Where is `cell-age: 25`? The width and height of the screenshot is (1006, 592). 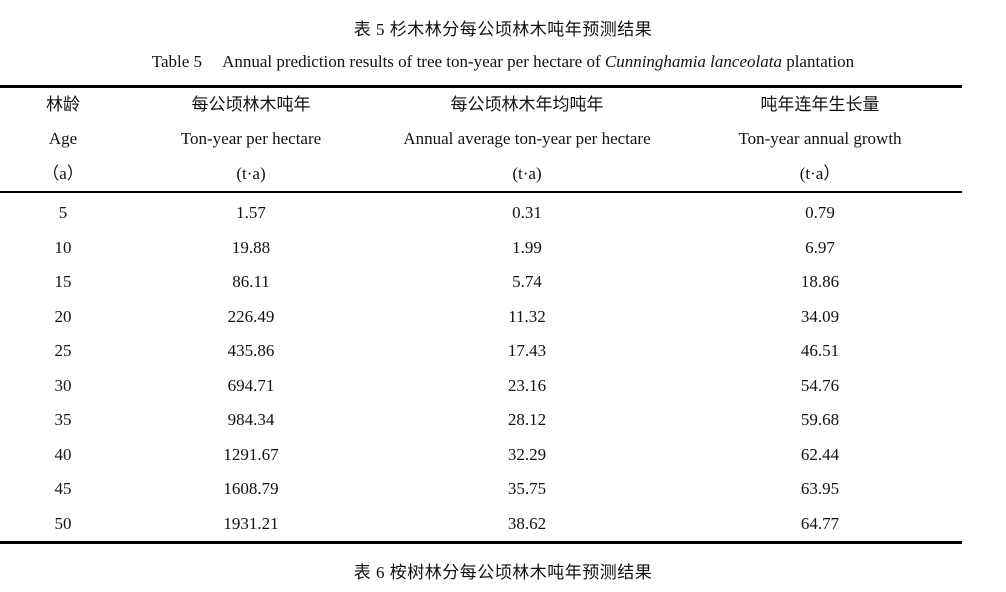 cell-age: 25 is located at coordinates (63, 351).